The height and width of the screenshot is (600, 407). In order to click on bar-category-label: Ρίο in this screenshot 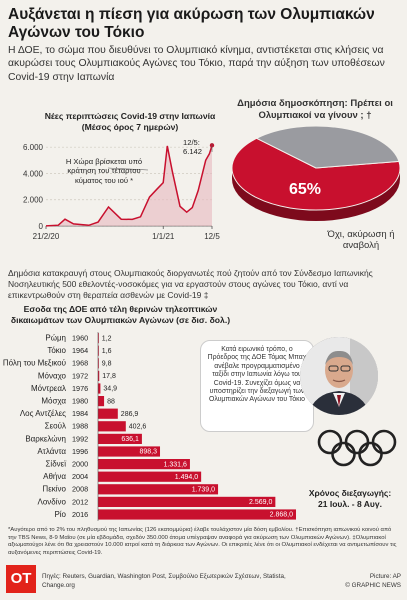, I will do `click(60, 514)`.